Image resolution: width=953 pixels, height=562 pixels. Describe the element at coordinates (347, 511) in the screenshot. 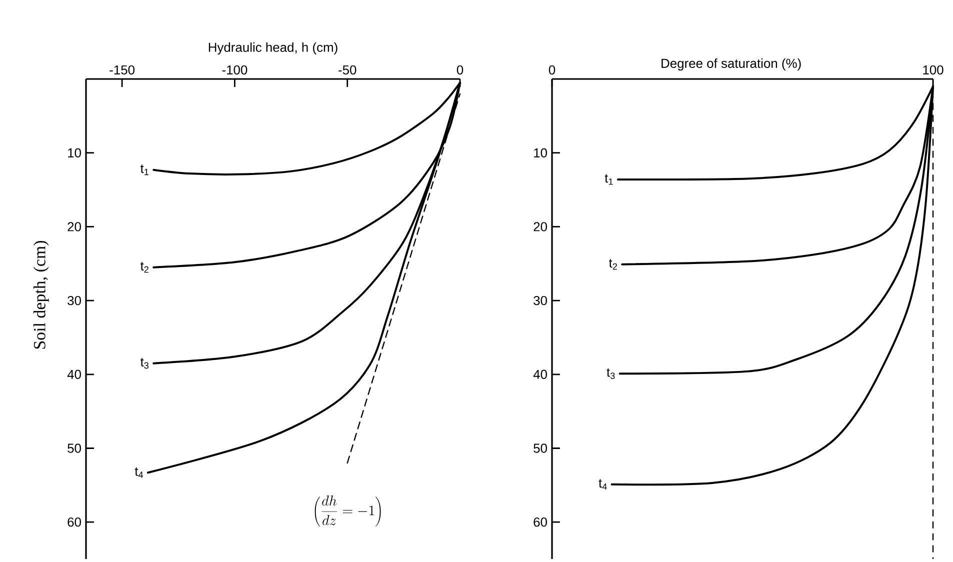

I see `annotation: $\left(\frac{dh}{dz} = -1\right)$` at that location.